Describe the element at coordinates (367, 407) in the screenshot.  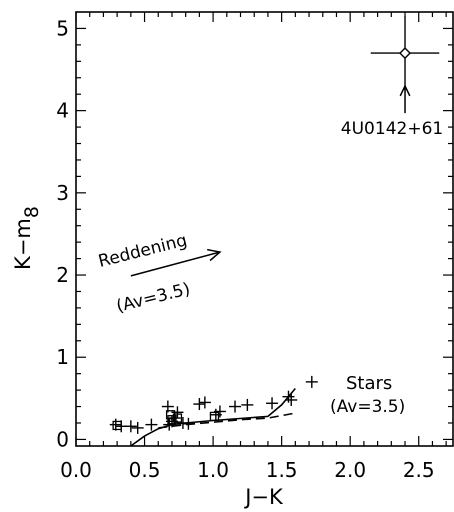
I see `stars-av-label: (Av=3.5)` at that location.